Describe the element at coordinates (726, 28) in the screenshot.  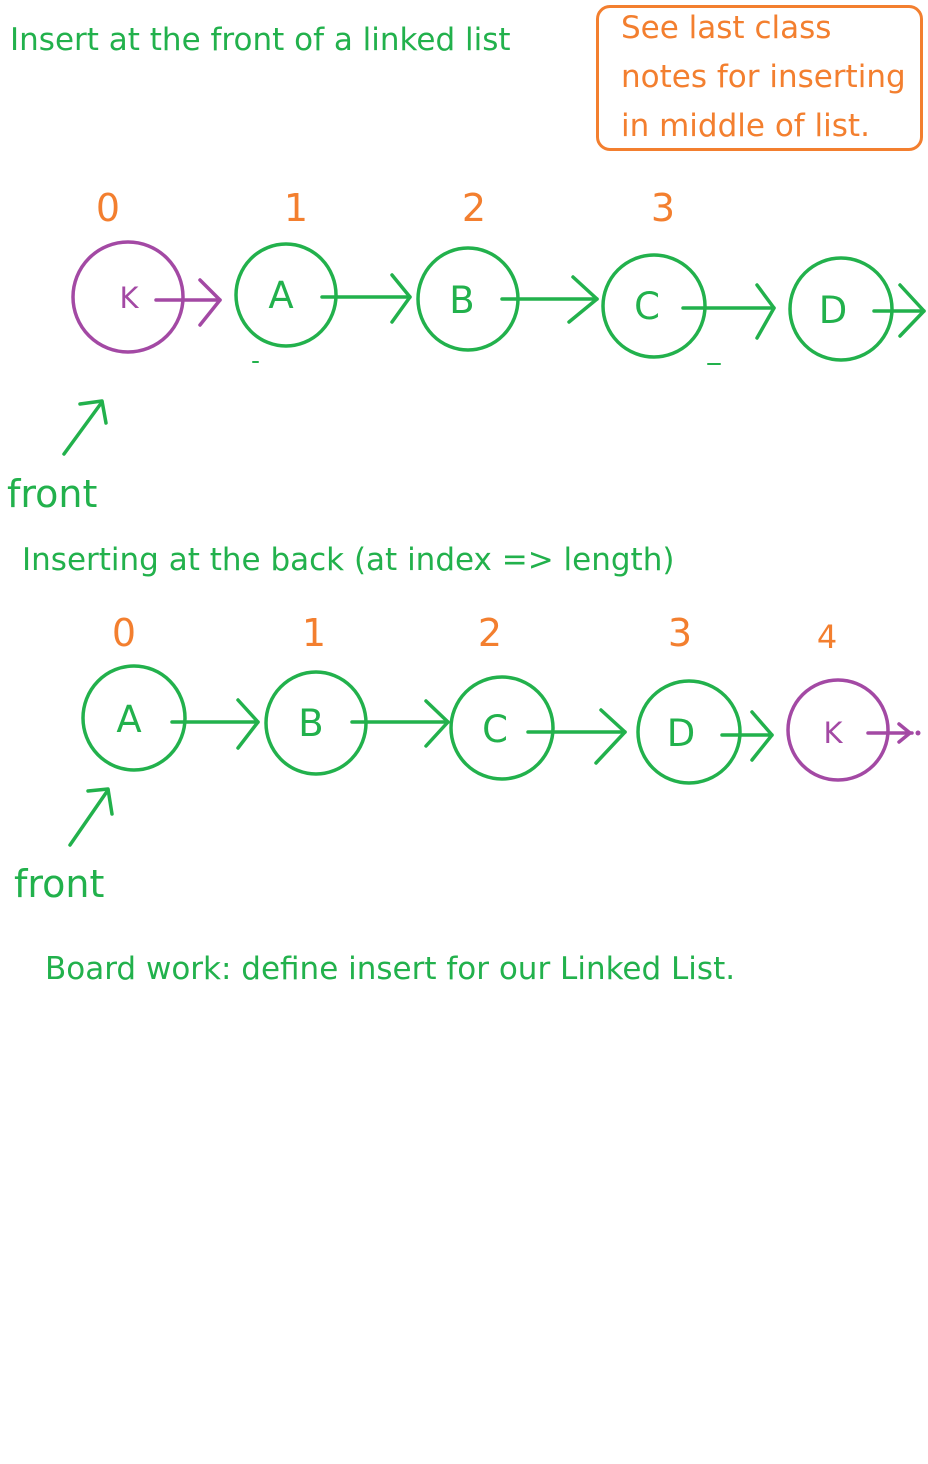
I see `note-line-1: See last class` at that location.